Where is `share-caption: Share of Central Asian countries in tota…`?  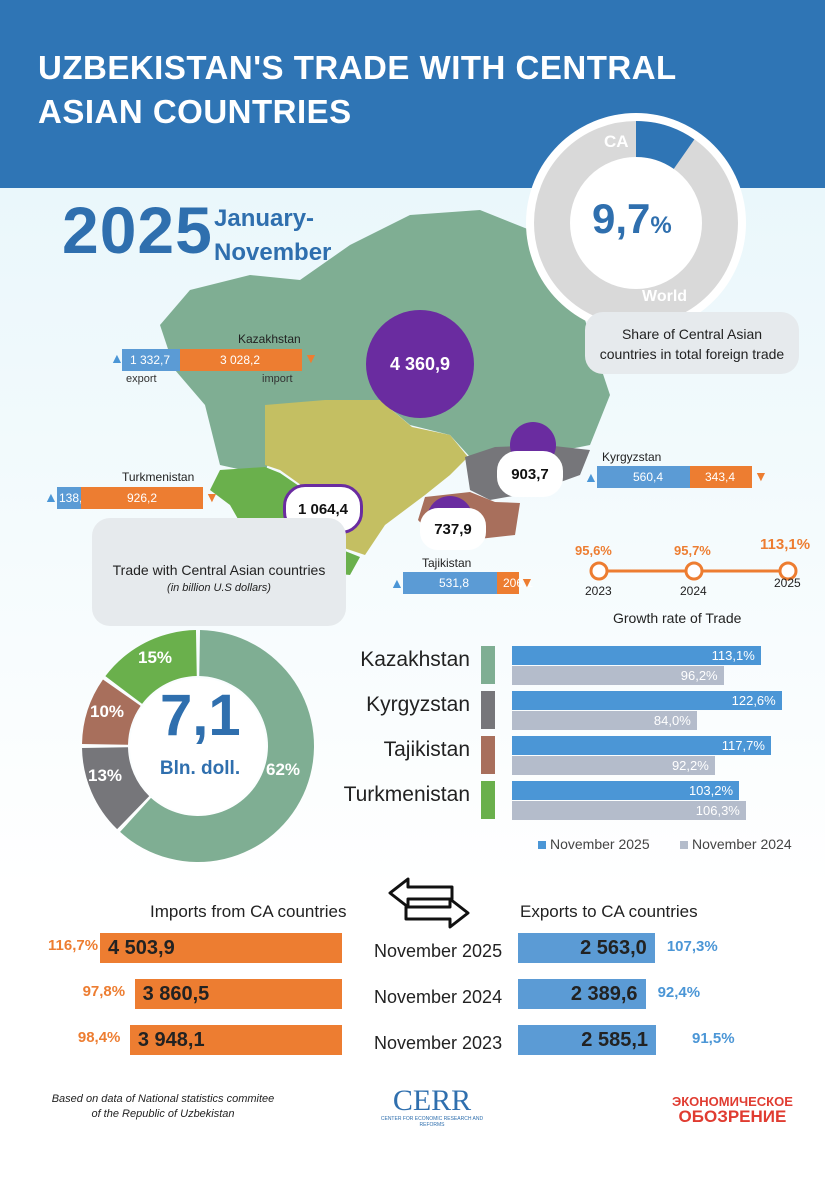
share-caption: Share of Central Asian countries in tota… is located at coordinates (692, 343).